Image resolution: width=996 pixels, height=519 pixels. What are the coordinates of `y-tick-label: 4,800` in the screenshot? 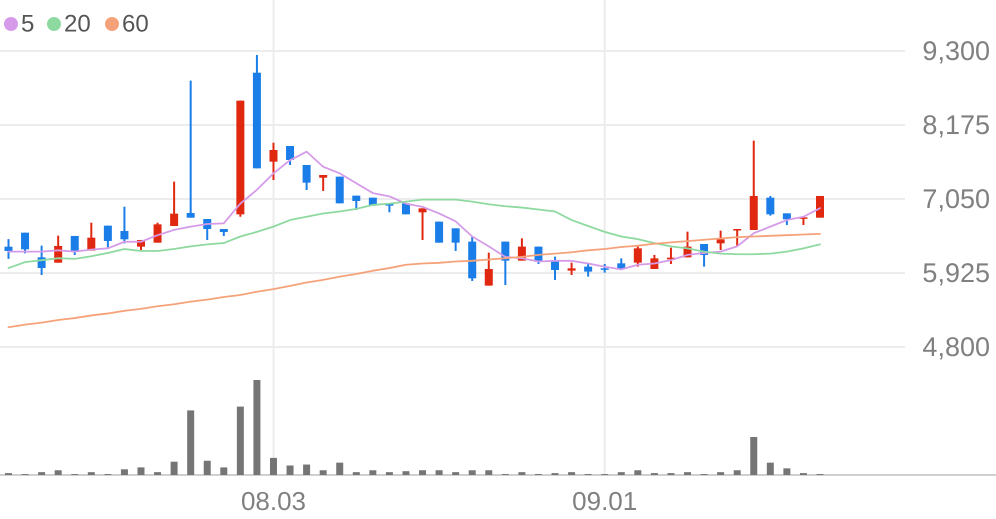 It's located at (956, 347).